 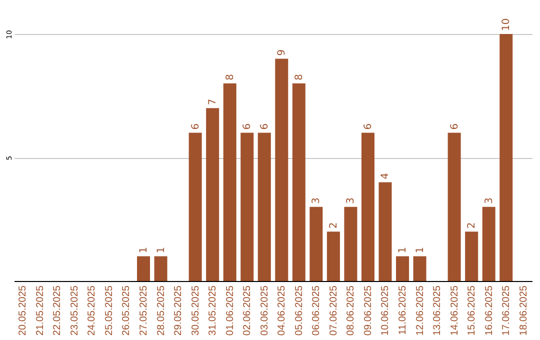 I want to click on x-tick-label: 30.05.2025, so click(x=196, y=310).